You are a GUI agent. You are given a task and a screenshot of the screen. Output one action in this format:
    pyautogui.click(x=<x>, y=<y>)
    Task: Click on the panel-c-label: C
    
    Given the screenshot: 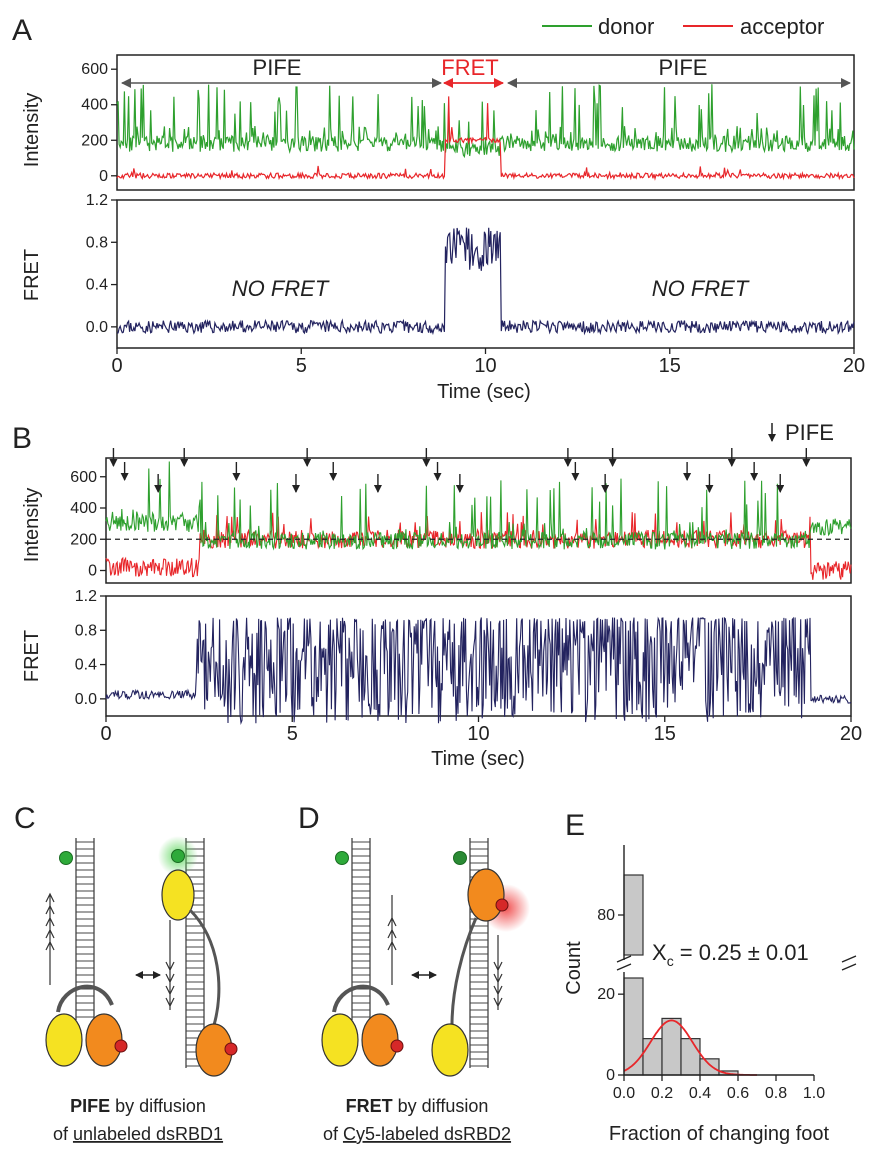 What is the action you would take?
    pyautogui.click(x=25, y=818)
    